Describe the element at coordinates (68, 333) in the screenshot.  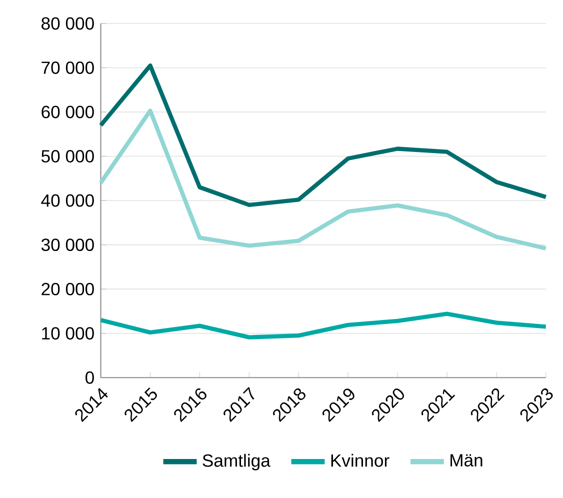
I see `y-tick-label: 10 000` at that location.